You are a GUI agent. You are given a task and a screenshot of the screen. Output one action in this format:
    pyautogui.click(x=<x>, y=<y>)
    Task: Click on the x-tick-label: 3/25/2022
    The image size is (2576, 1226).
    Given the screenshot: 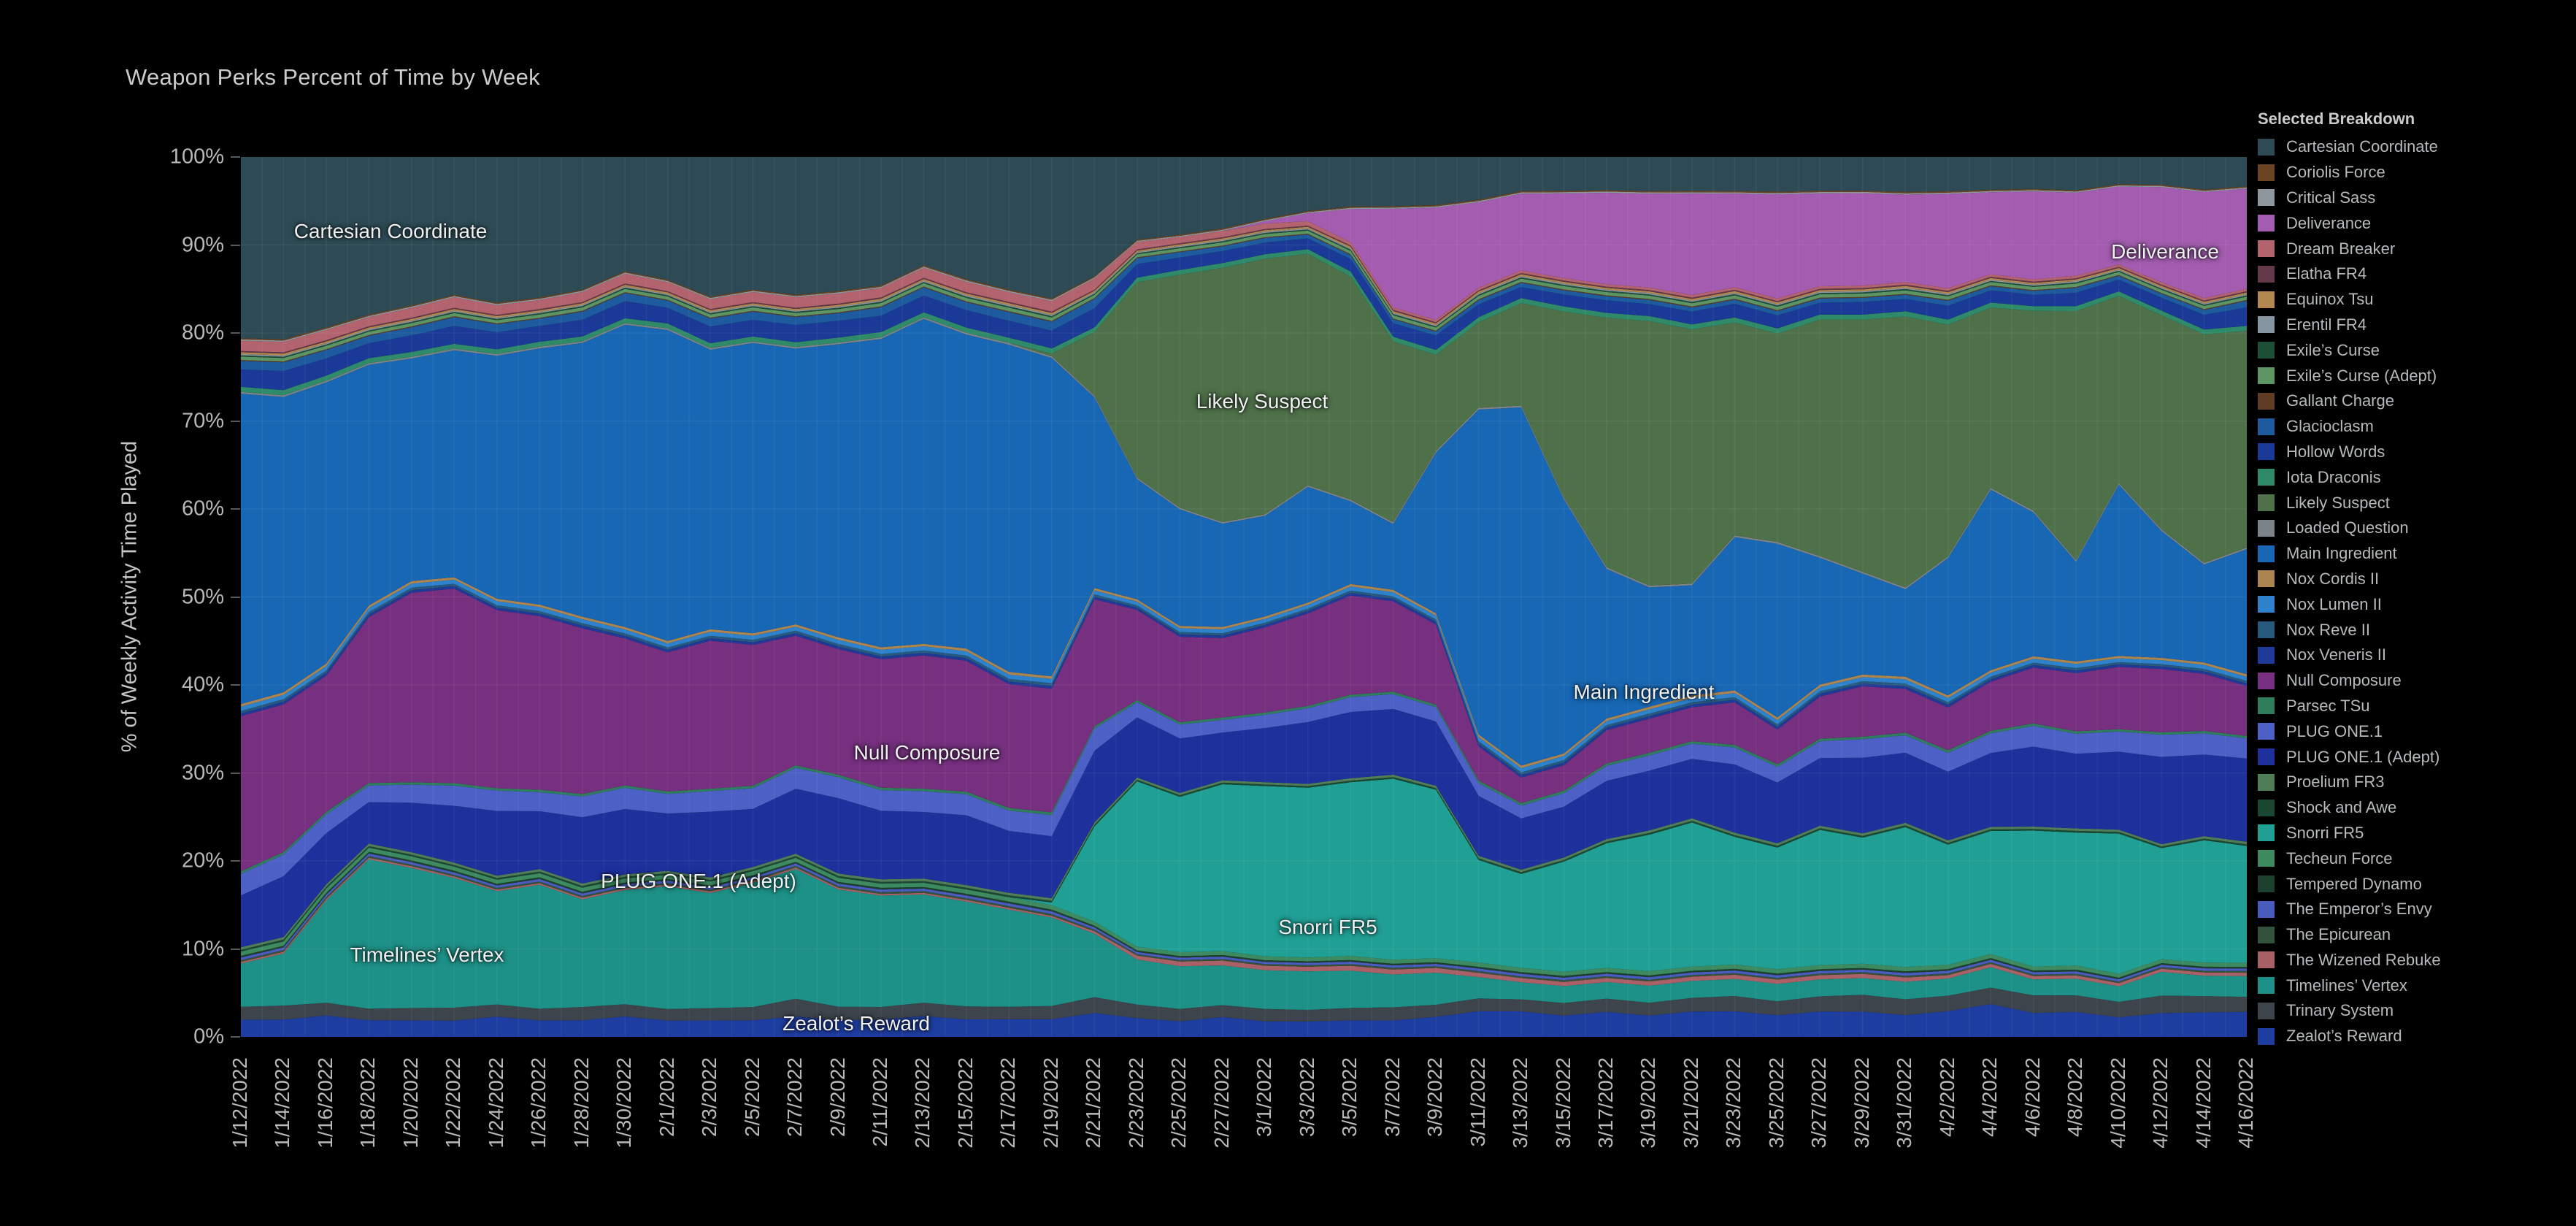 What is the action you would take?
    pyautogui.click(x=1776, y=1103)
    